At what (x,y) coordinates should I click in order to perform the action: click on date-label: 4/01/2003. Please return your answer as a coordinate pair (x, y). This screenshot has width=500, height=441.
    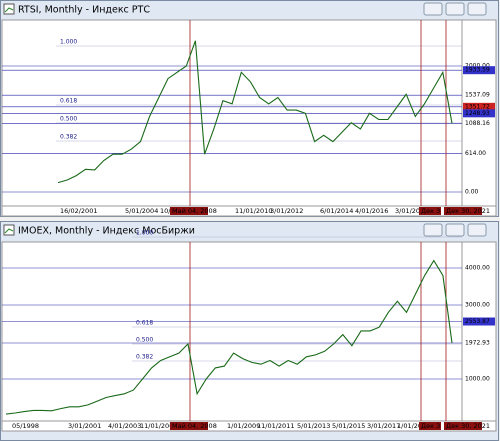
    Looking at the image, I should click on (124, 426).